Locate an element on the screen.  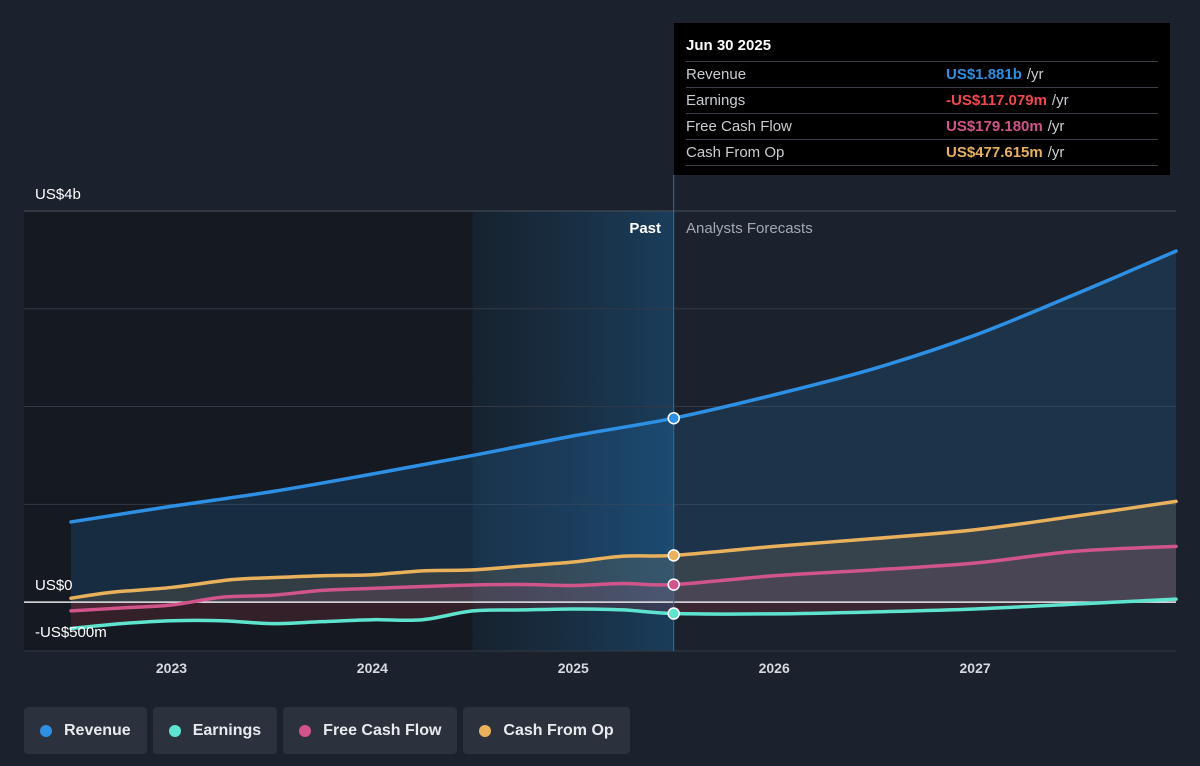
x-tick-label: 2026 is located at coordinates (774, 668).